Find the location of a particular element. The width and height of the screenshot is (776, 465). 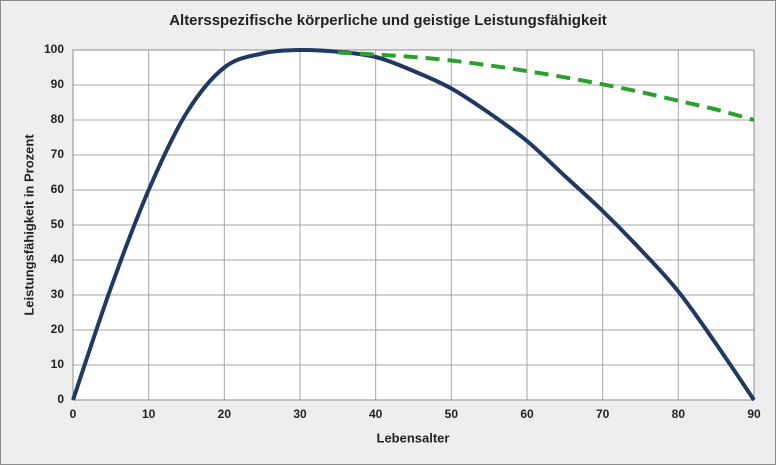

x-tick-label: 80 is located at coordinates (679, 414).